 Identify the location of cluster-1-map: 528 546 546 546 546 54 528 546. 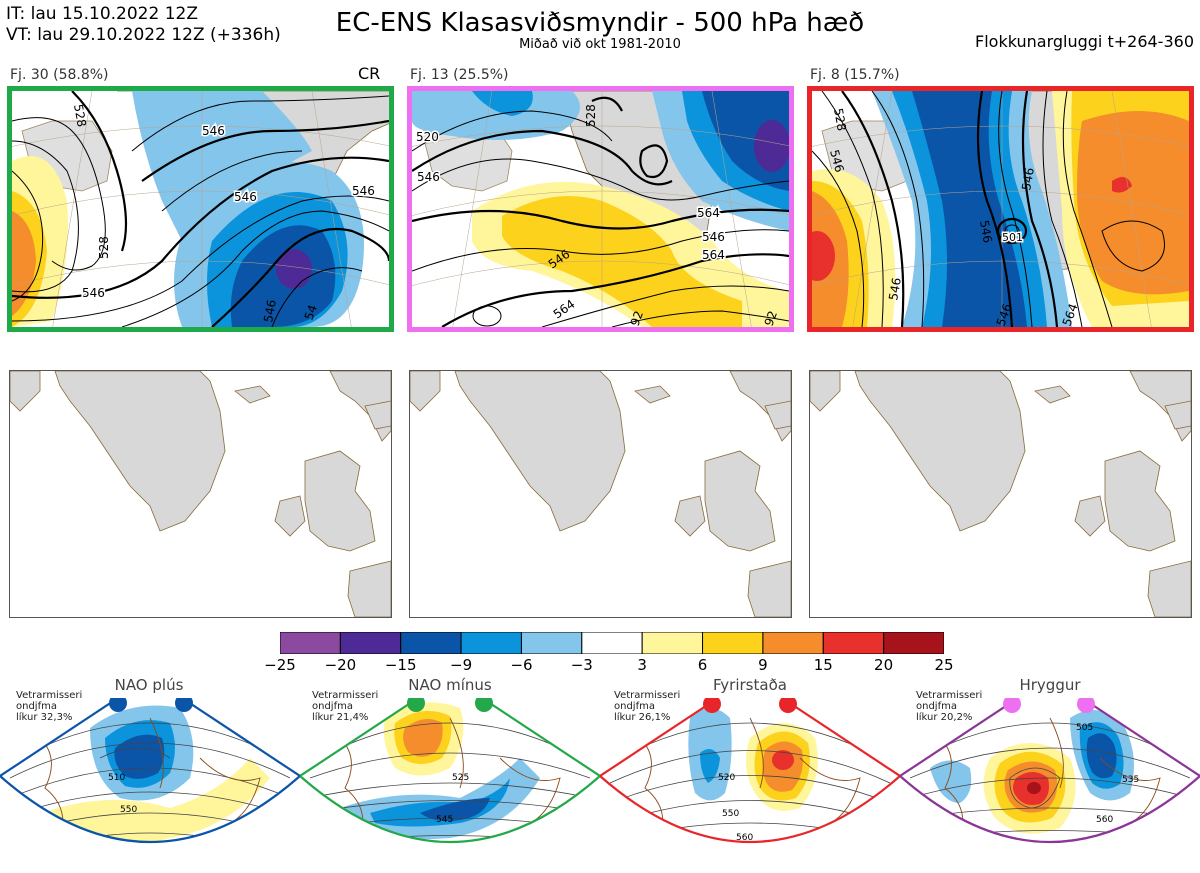
(200, 209).